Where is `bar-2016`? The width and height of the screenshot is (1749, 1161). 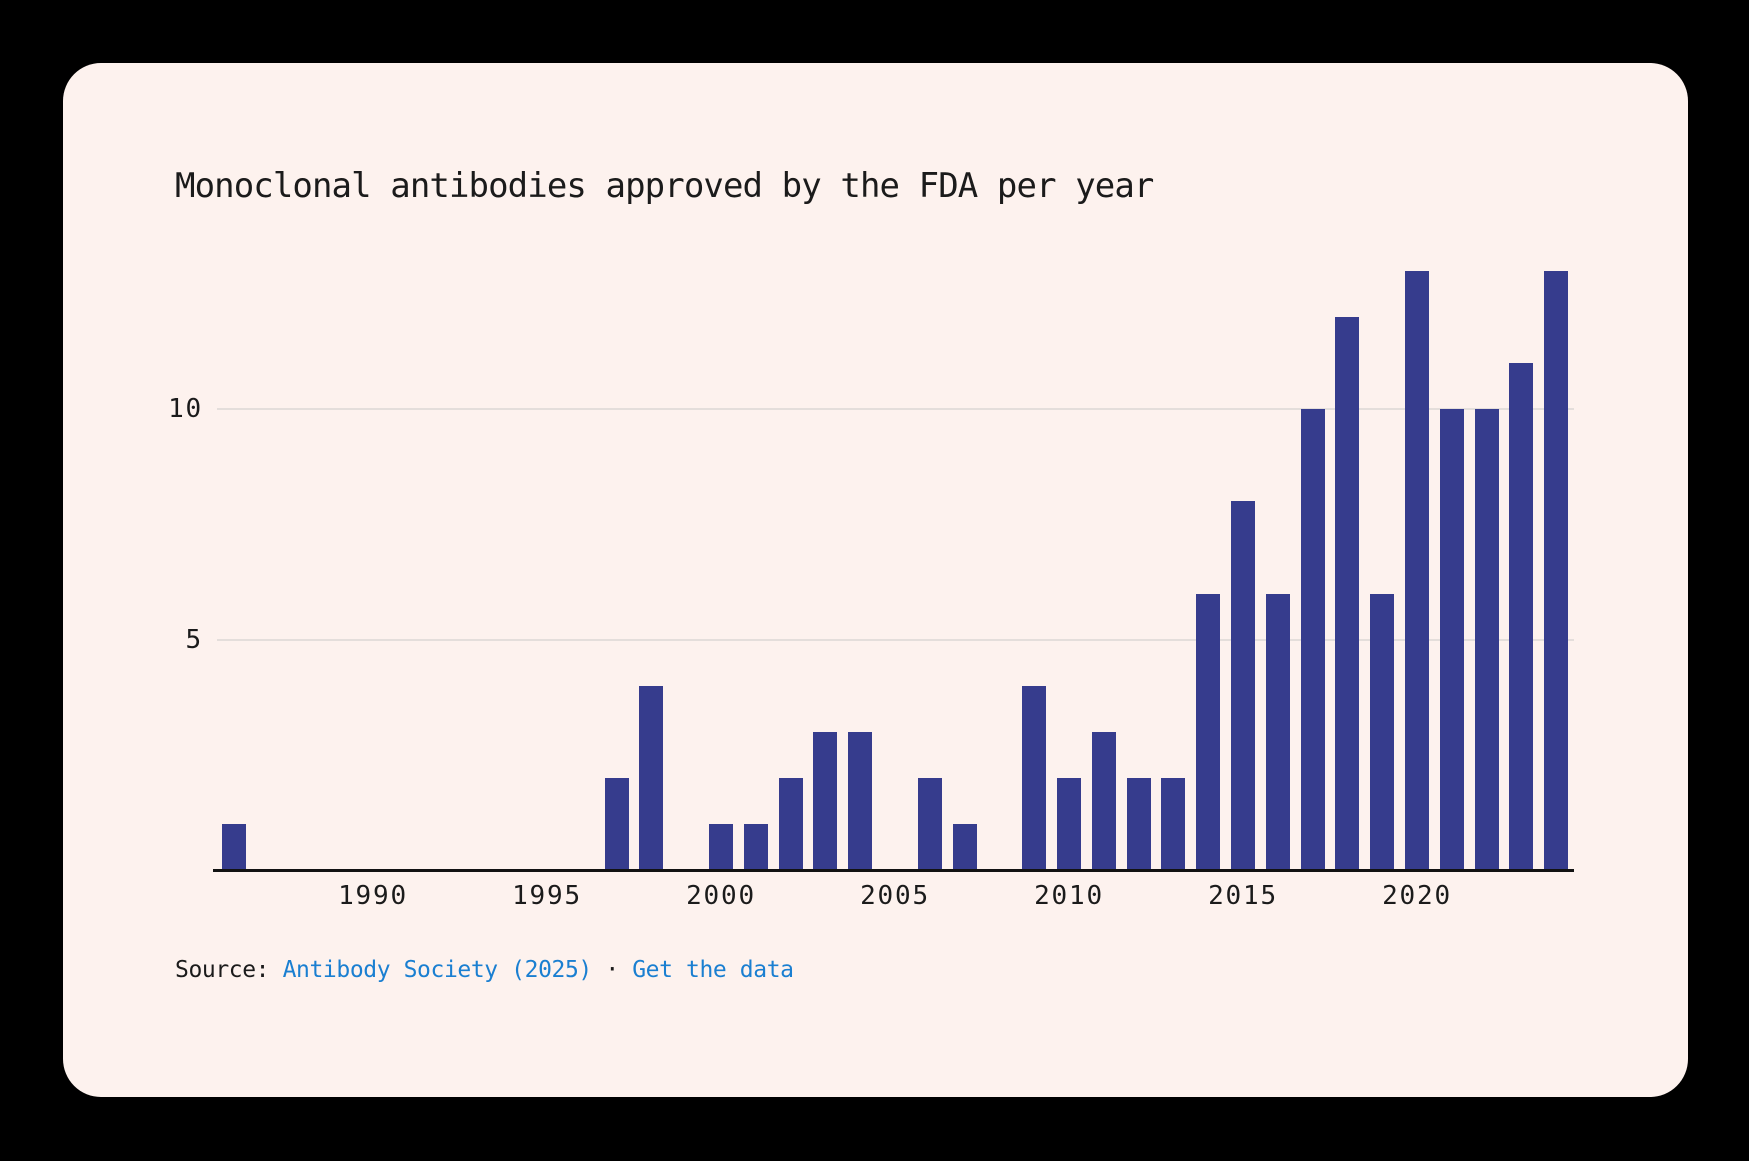 bar-2016 is located at coordinates (1278, 732).